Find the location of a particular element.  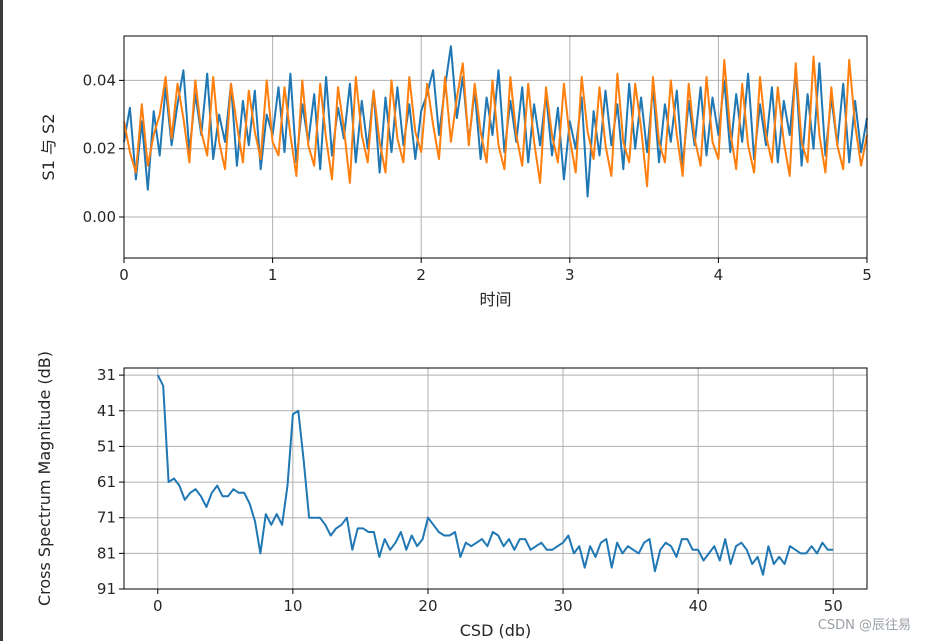

bottom-ytick-label: 91 is located at coordinates (106, 589).